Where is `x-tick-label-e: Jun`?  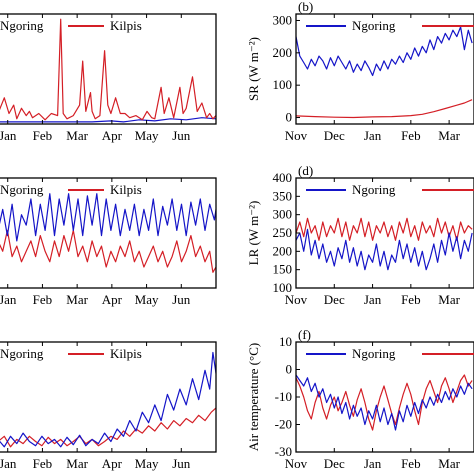
x-tick-label-e: Jun is located at coordinates (181, 463).